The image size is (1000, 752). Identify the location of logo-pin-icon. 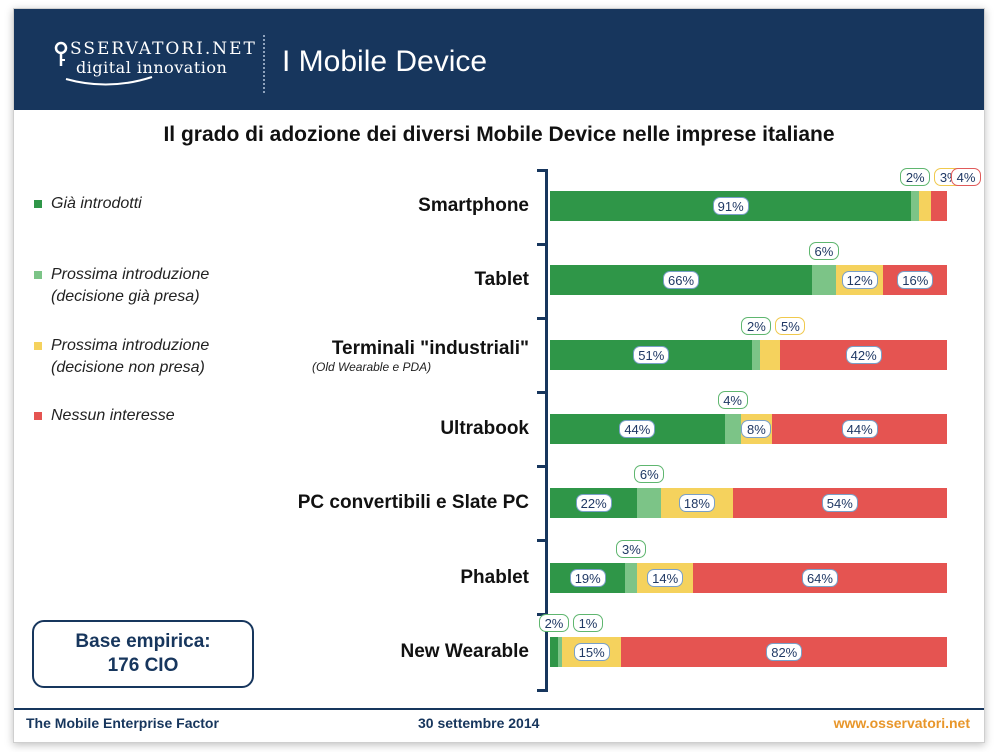
(61, 53).